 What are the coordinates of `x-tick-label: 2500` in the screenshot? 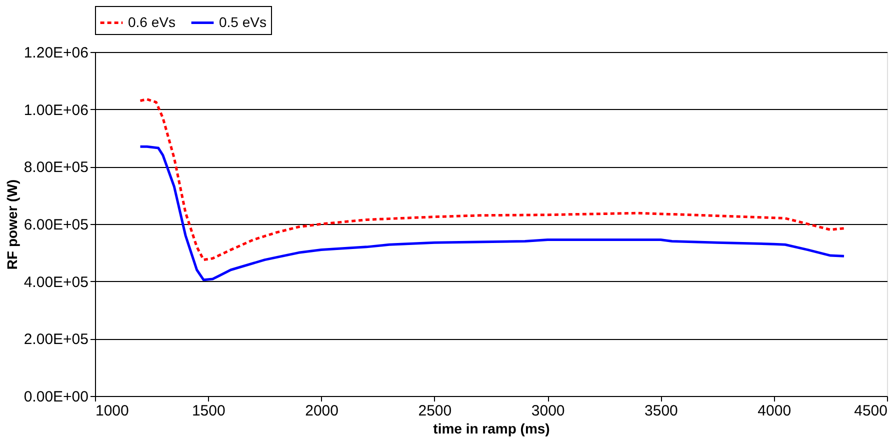 It's located at (435, 411).